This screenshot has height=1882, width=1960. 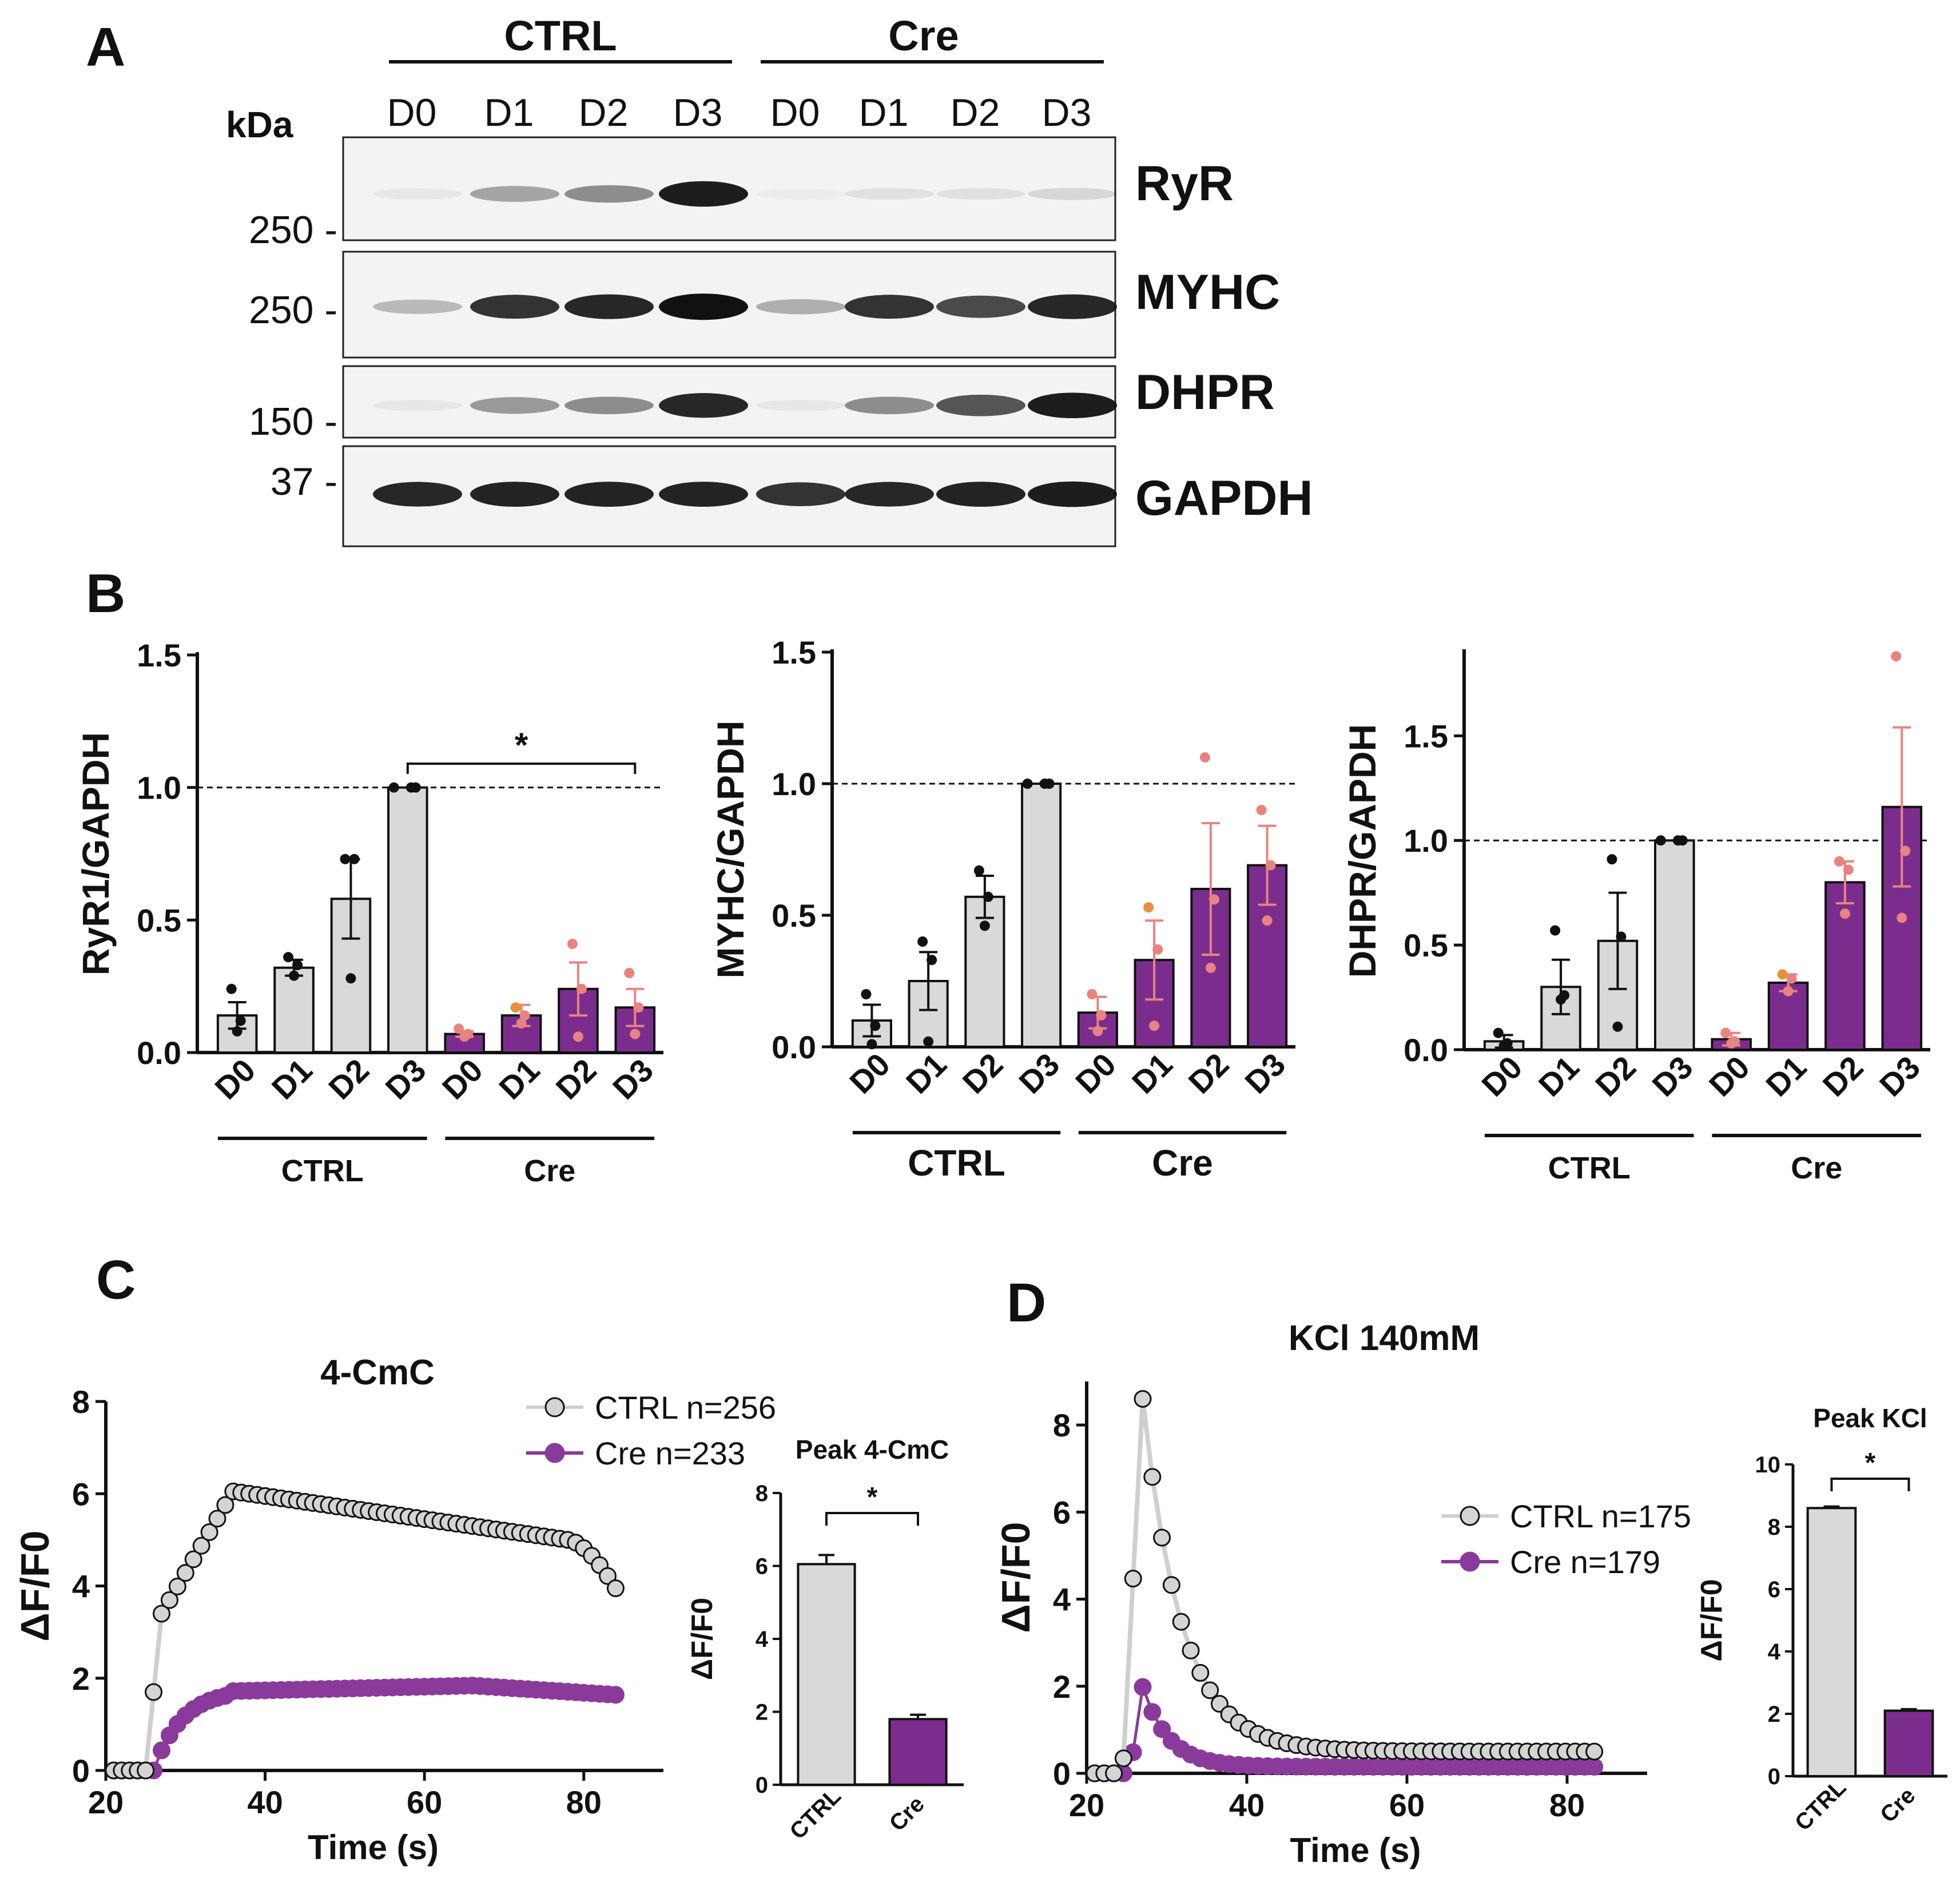 What do you see at coordinates (1184, 183) in the screenshot?
I see `blot-band-label: RyR` at bounding box center [1184, 183].